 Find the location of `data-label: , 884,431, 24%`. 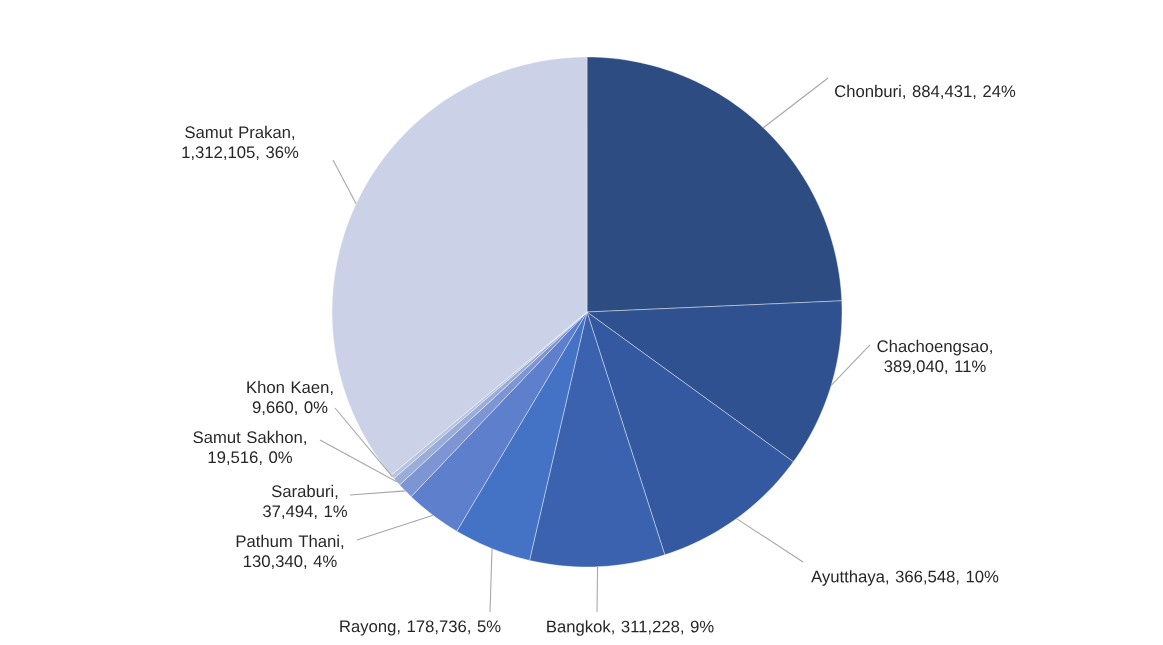

data-label: , 884,431, 24% is located at coordinates (959, 92).